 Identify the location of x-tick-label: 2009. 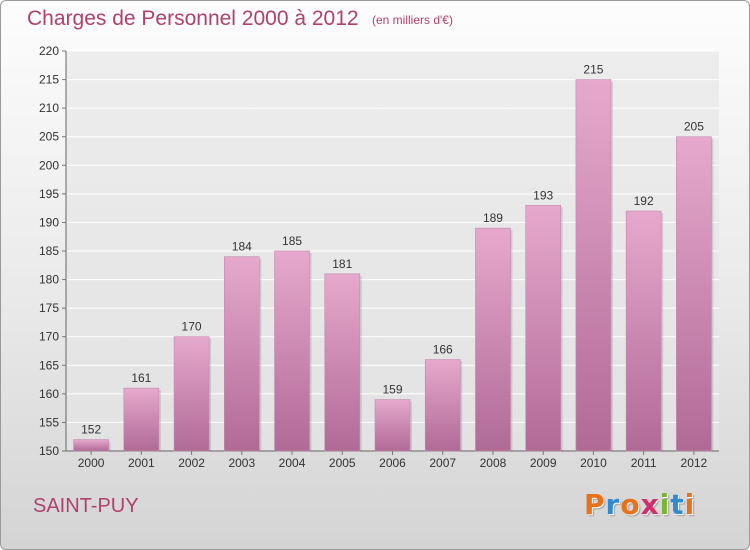
(543, 463).